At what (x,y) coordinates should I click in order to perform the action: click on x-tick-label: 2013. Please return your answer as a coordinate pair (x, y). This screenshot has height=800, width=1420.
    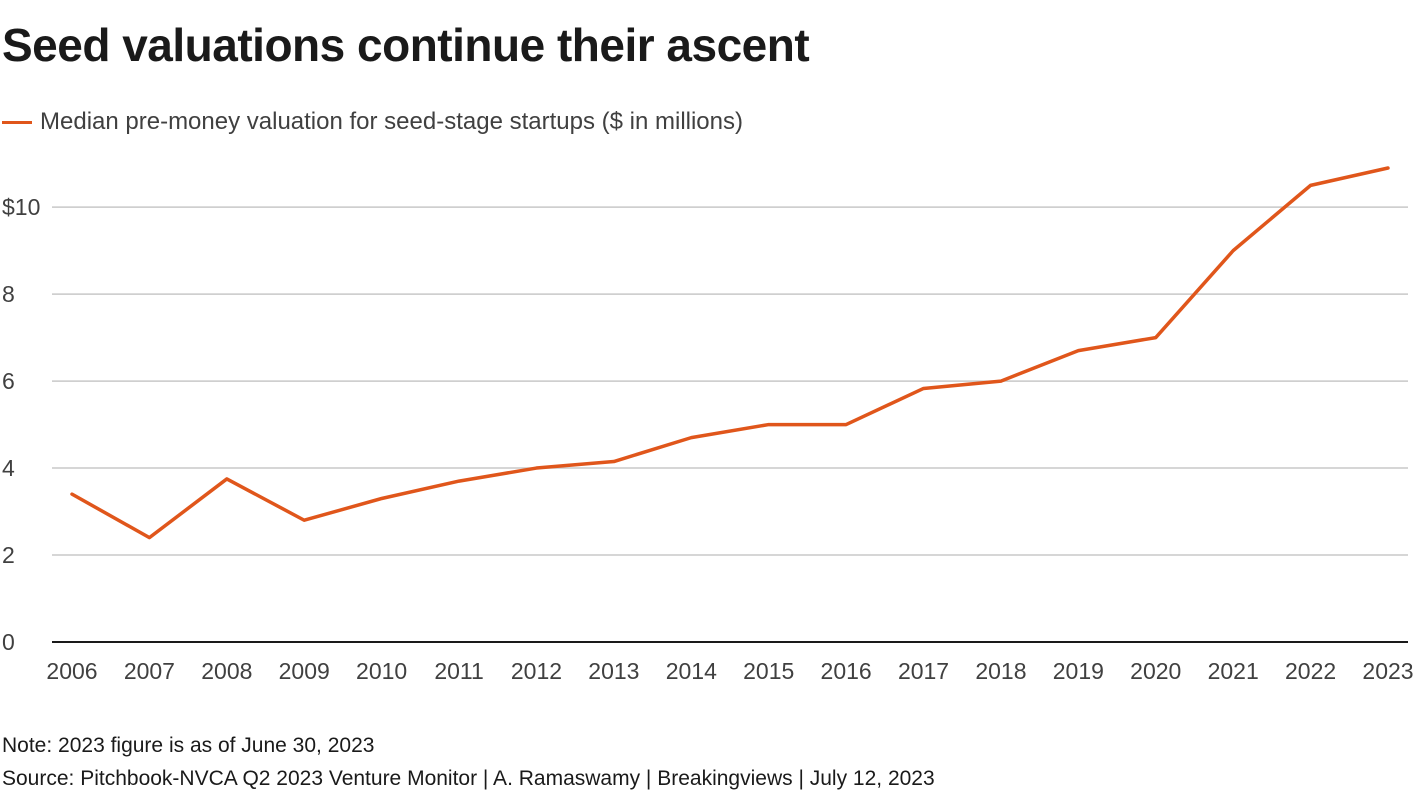
    Looking at the image, I should click on (613, 671).